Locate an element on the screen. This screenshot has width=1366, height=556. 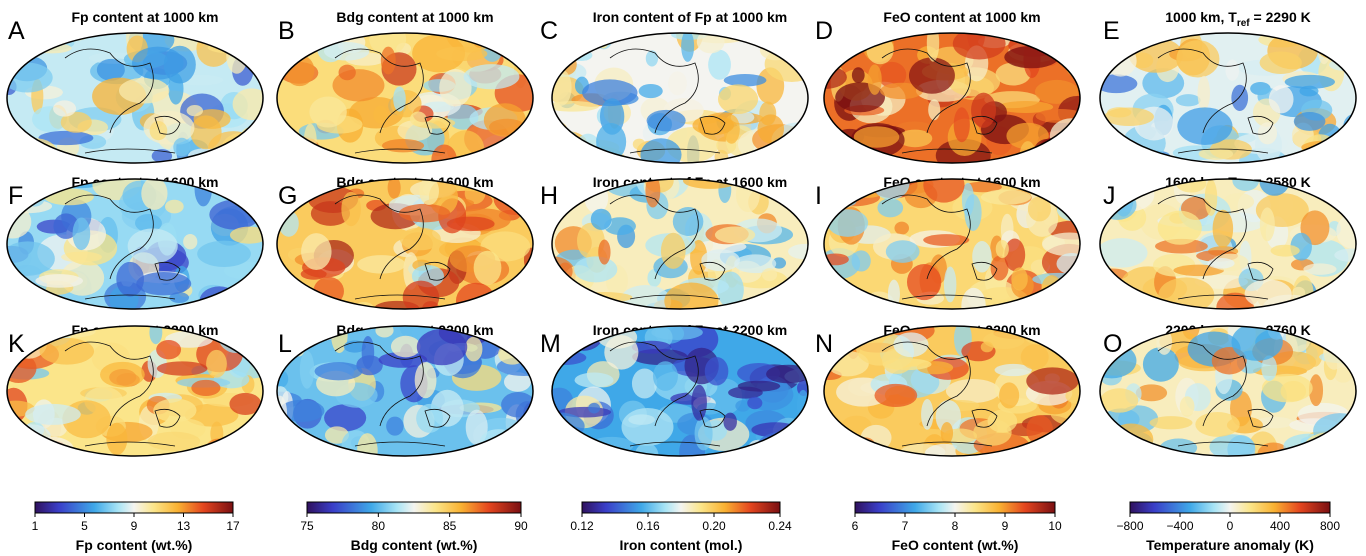
panel-letter: J is located at coordinates (1109, 196).